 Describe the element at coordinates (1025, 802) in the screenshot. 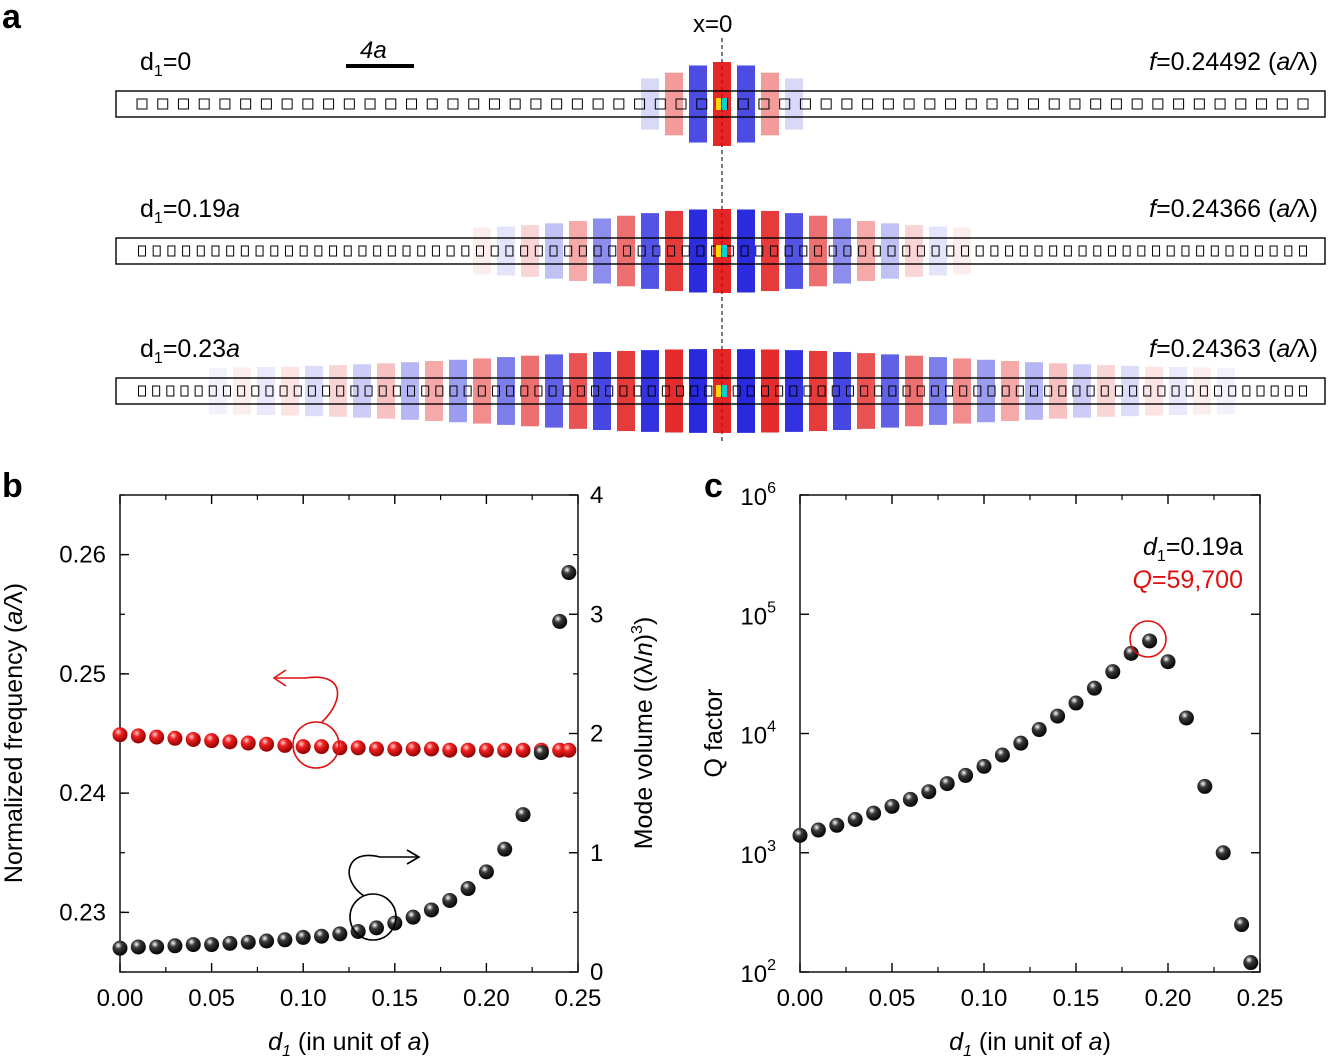

I see `q-factor-series` at that location.